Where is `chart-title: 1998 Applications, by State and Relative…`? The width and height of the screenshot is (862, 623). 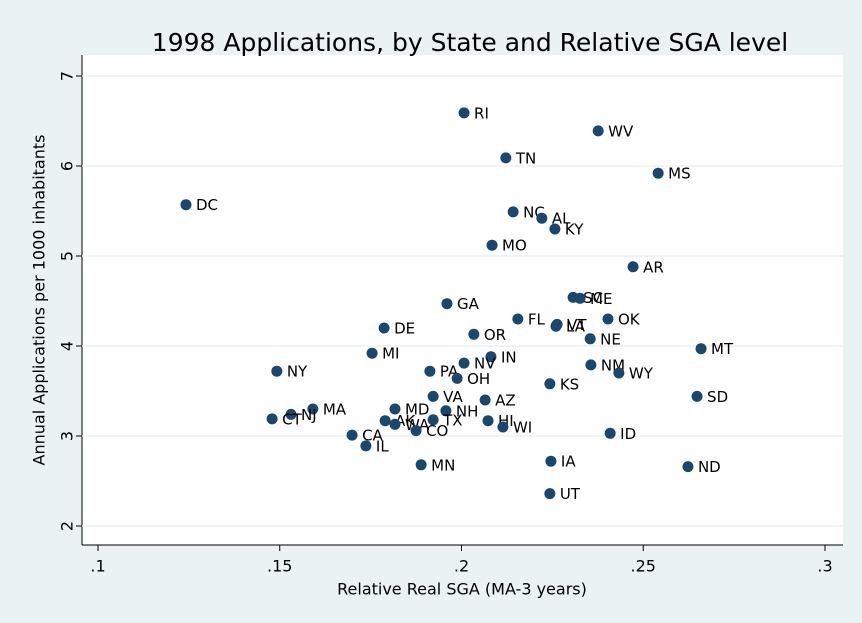
chart-title: 1998 Applications, by State and Relative… is located at coordinates (470, 42).